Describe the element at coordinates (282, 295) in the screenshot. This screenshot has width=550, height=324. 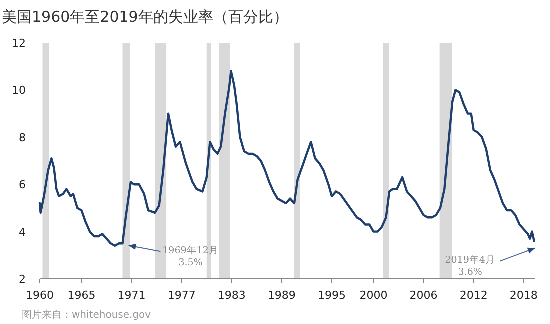
I see `x-tick-label: 1989` at that location.